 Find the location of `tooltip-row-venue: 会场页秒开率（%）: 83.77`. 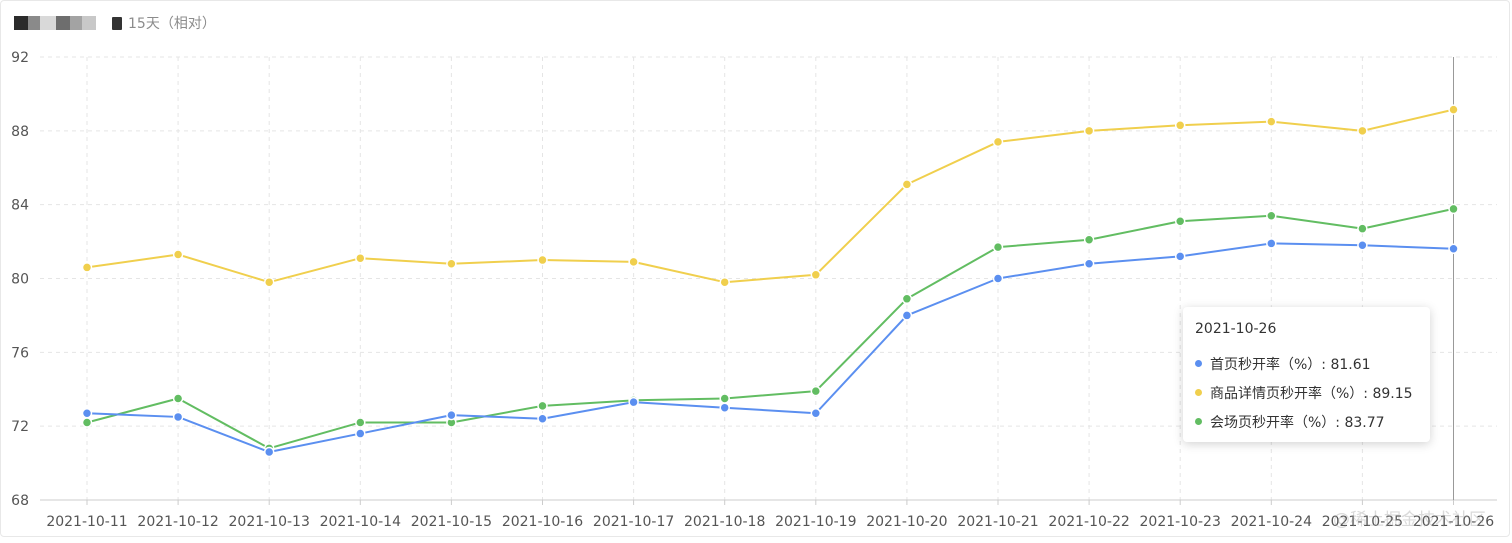

tooltip-row-venue: 会场页秒开率（%）: 83.77 is located at coordinates (1306, 421).